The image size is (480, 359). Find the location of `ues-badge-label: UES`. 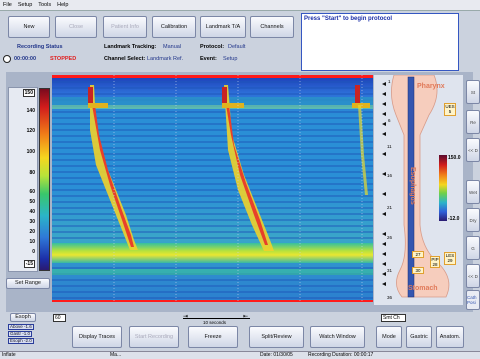

ues-badge-label: UES is located at coordinates (450, 106).